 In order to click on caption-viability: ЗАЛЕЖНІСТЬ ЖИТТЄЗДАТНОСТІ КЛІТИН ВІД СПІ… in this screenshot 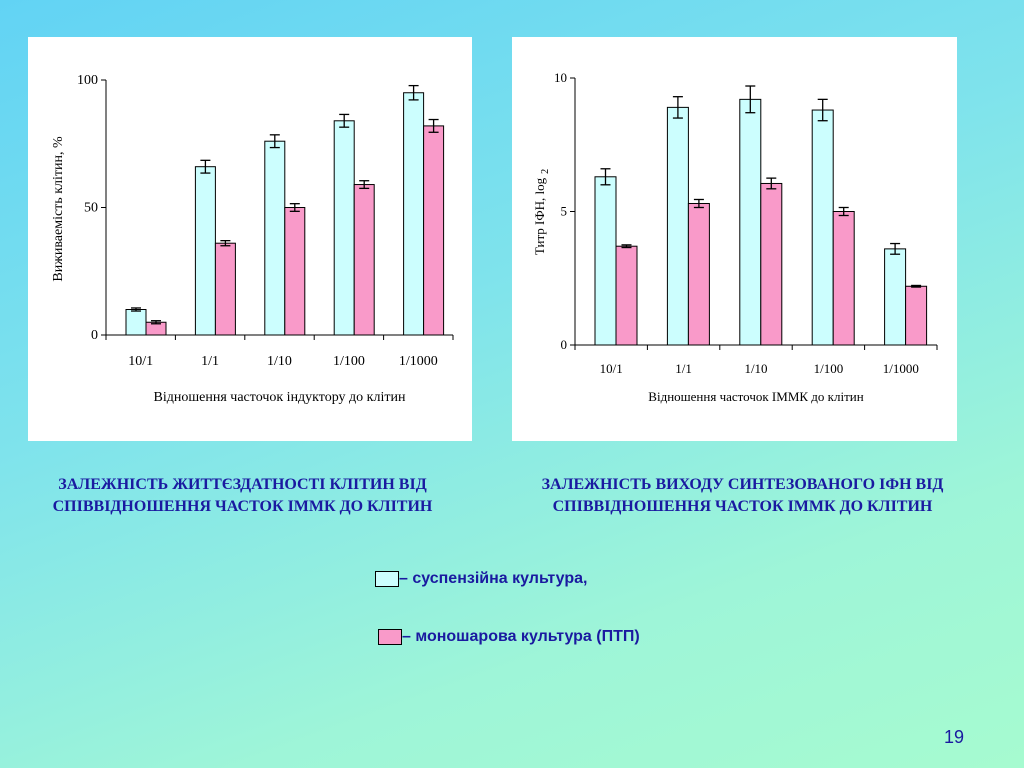, I will do `click(242, 495)`.